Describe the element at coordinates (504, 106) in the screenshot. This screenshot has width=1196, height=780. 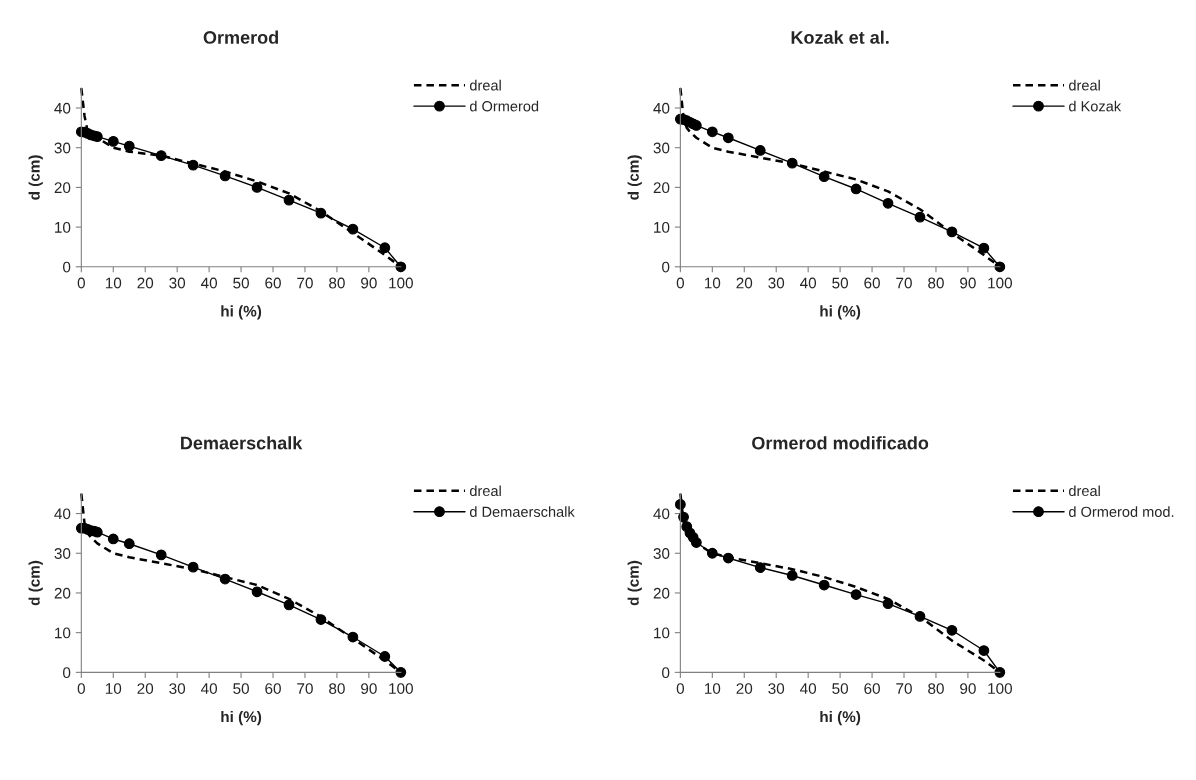
I see `legend-label: d Ormerod` at that location.